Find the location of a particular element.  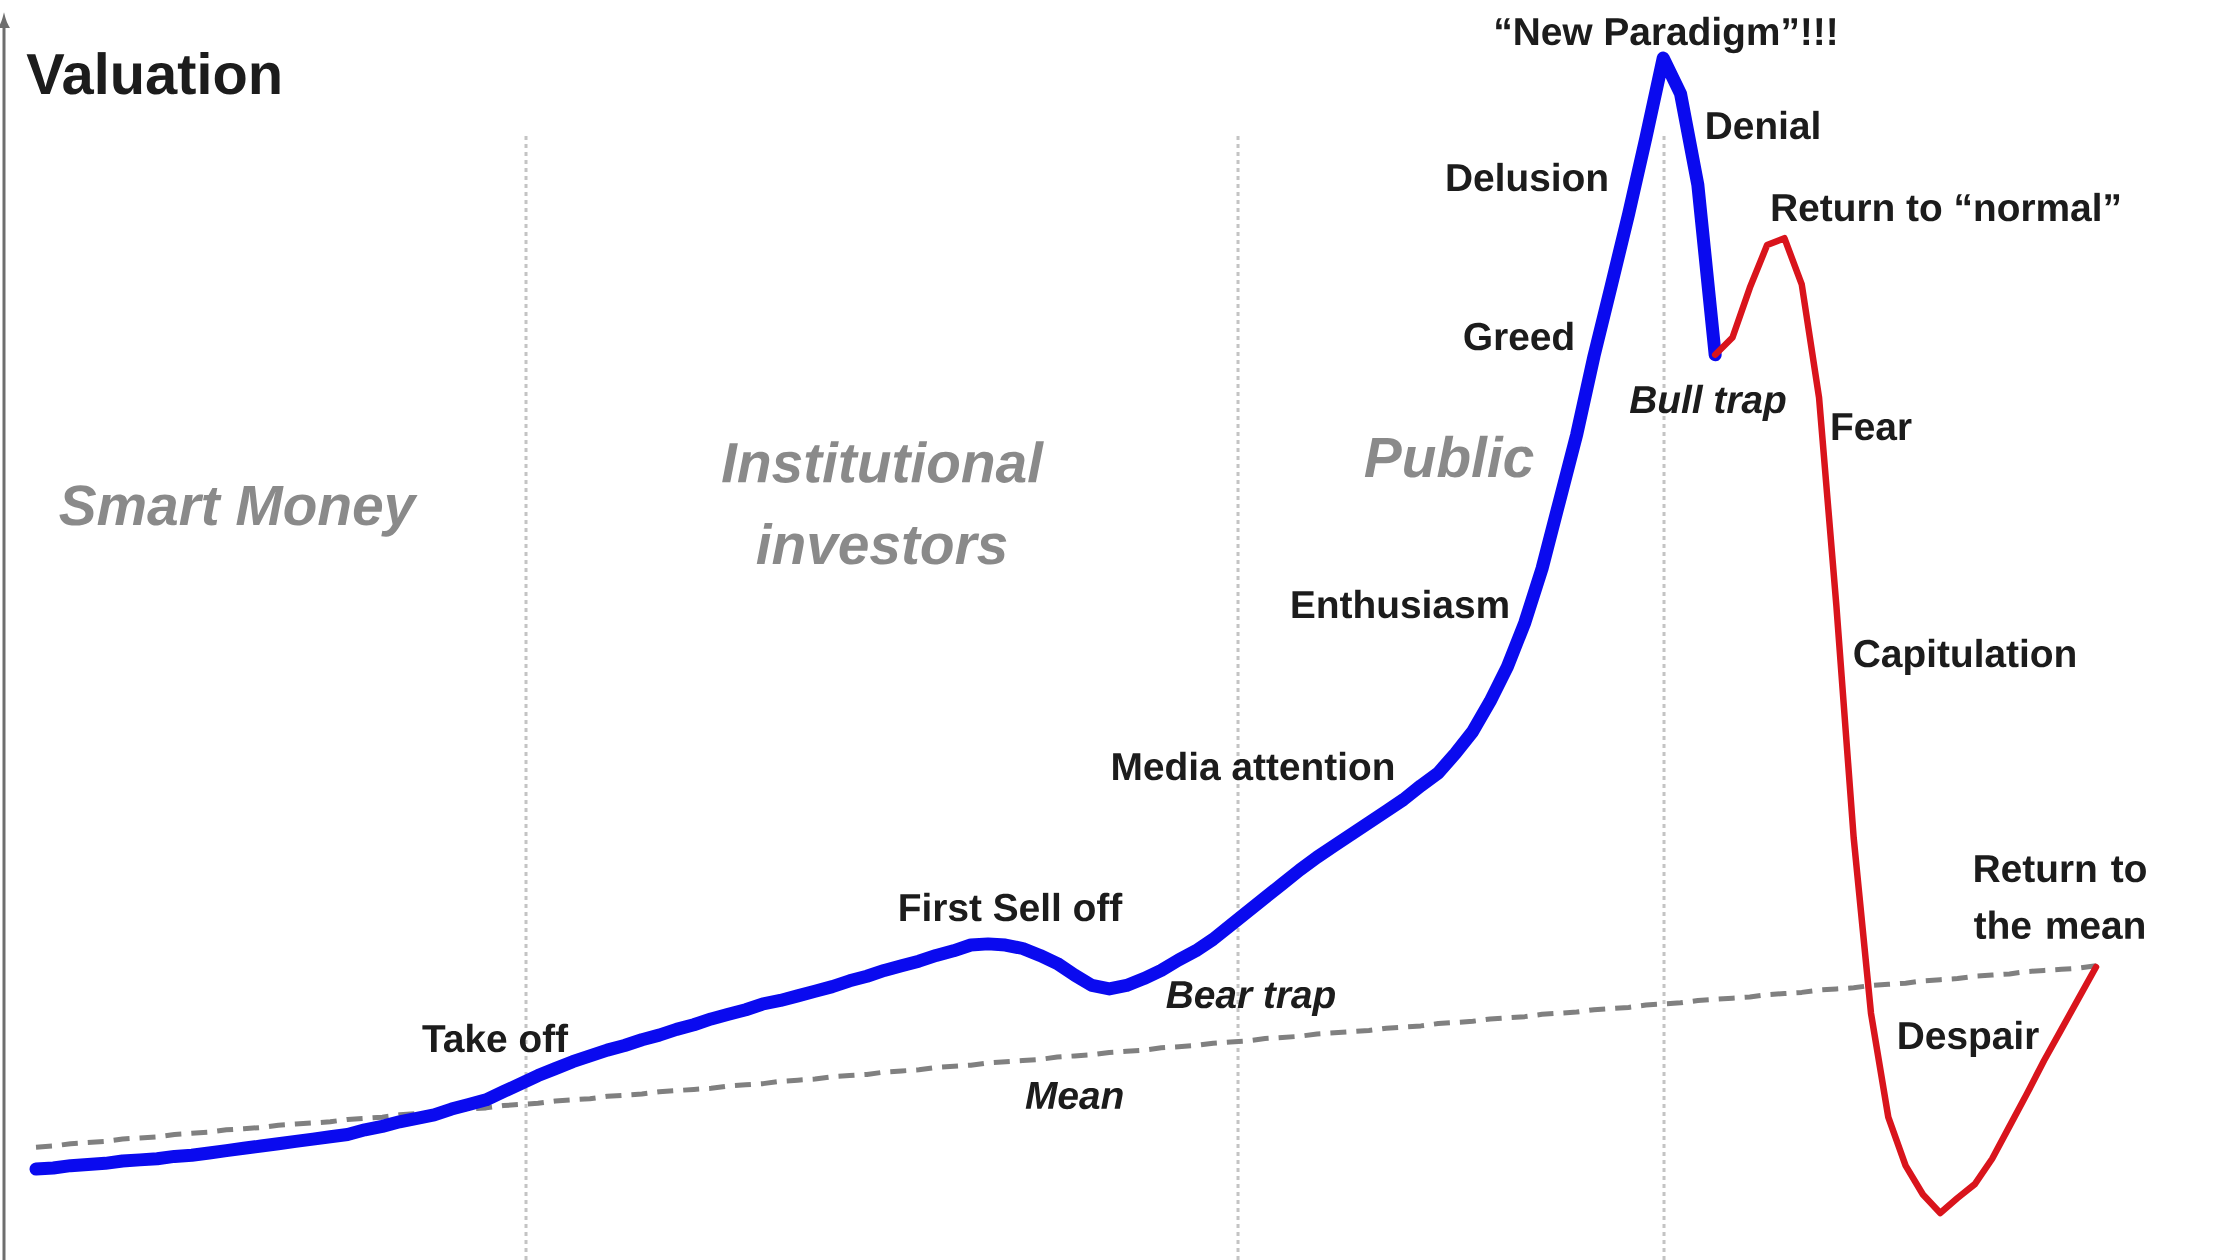

series-label: Mean is located at coordinates (1074, 1096).